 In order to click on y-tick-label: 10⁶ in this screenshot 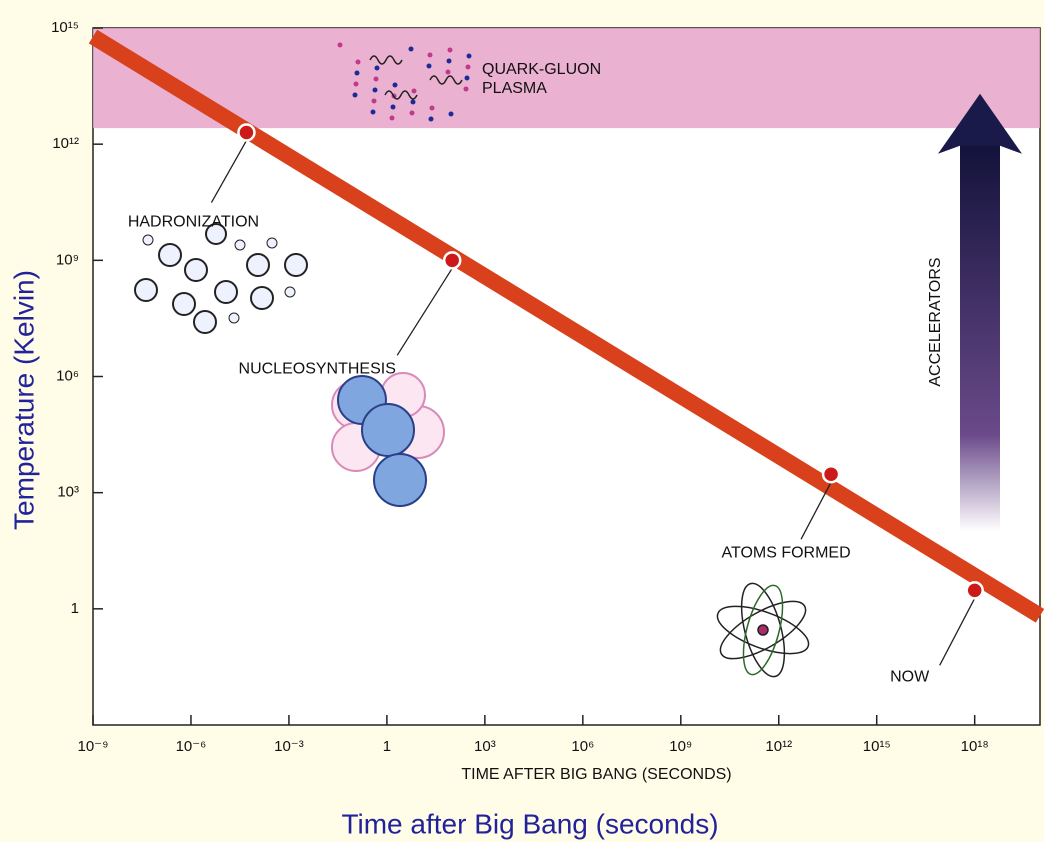, I will do `click(67, 375)`.